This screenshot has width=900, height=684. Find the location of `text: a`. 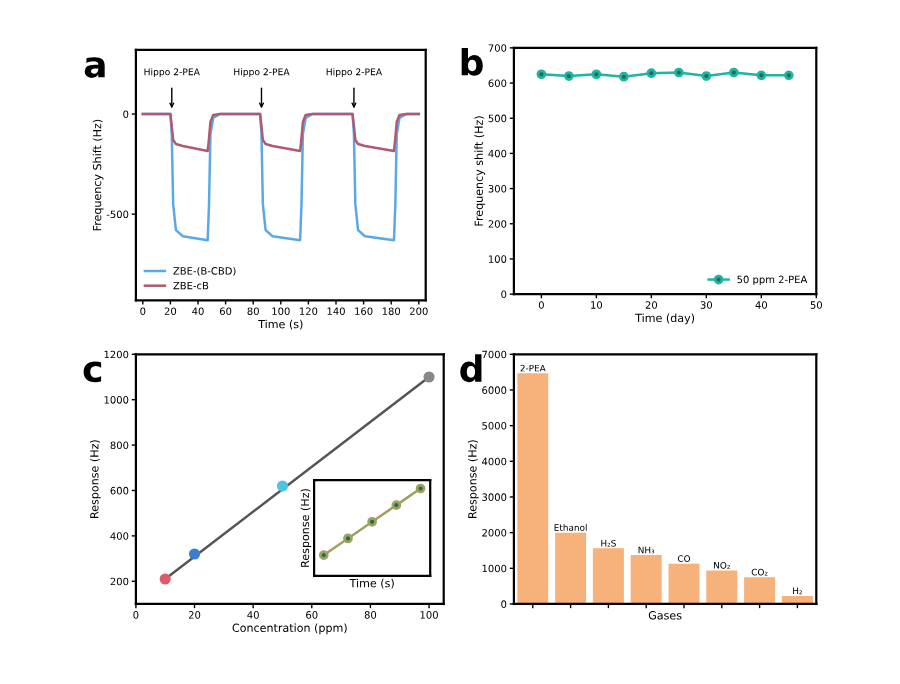

text: a is located at coordinates (94, 67).